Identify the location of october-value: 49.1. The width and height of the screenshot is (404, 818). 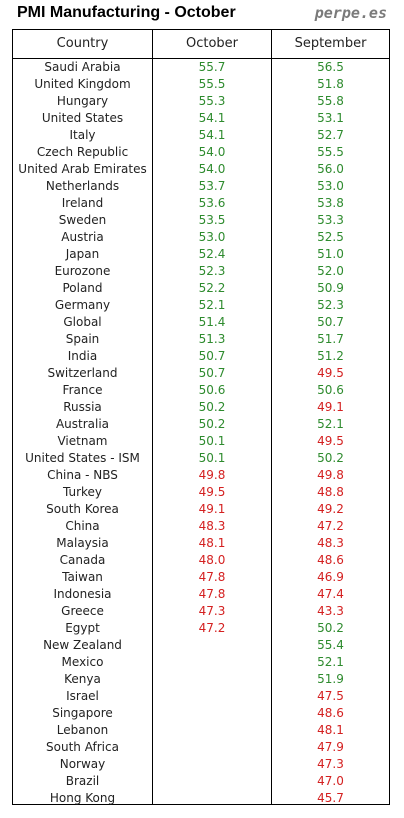
(212, 509).